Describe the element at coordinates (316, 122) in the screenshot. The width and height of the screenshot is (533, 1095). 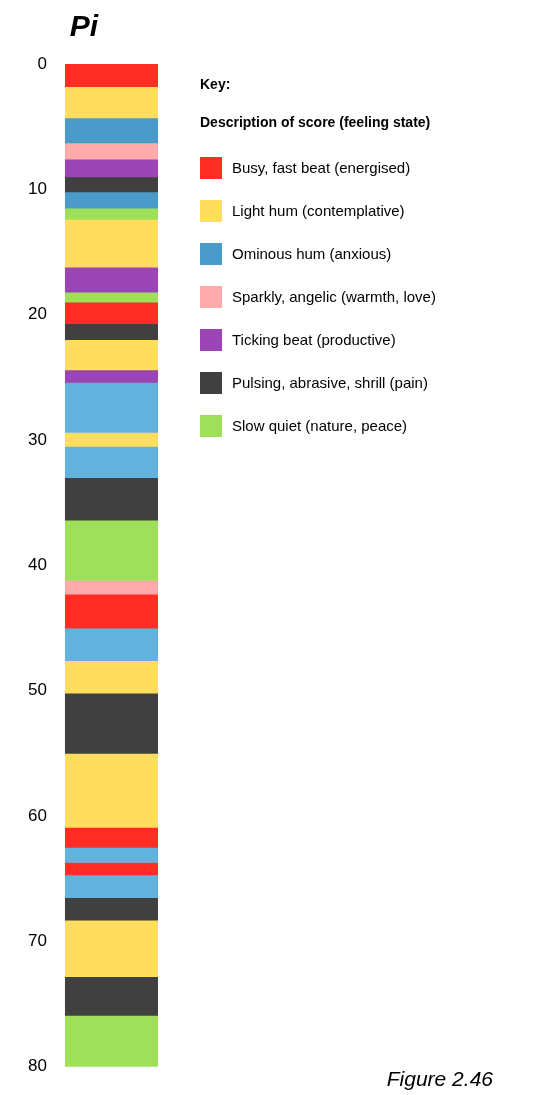
I see `text: Description of score (feeling state)` at that location.